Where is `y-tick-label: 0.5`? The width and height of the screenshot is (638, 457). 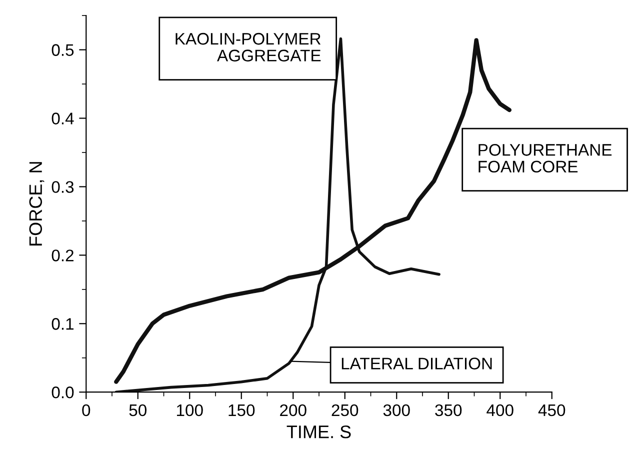 y-tick-label: 0.5 is located at coordinates (63, 50).